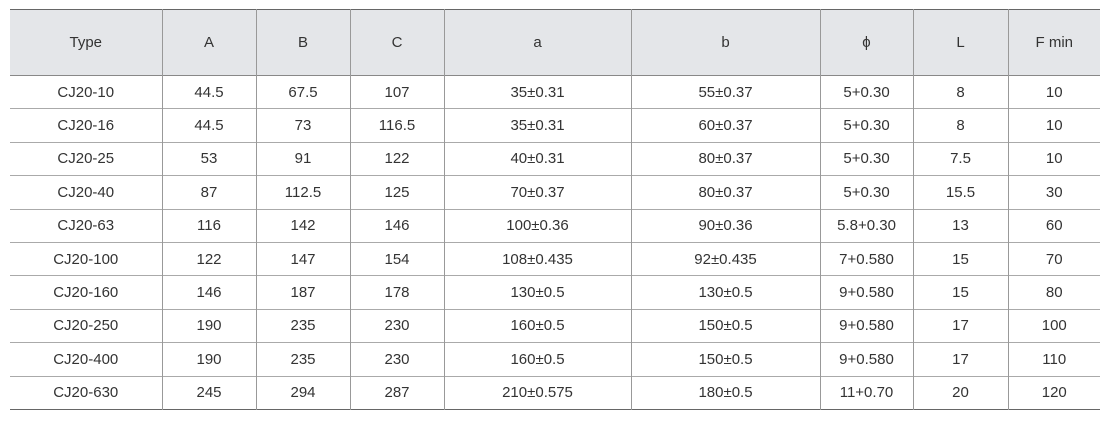 Image resolution: width=1117 pixels, height=425 pixels. Describe the element at coordinates (960, 393) in the screenshot. I see `value-cell: 20` at that location.